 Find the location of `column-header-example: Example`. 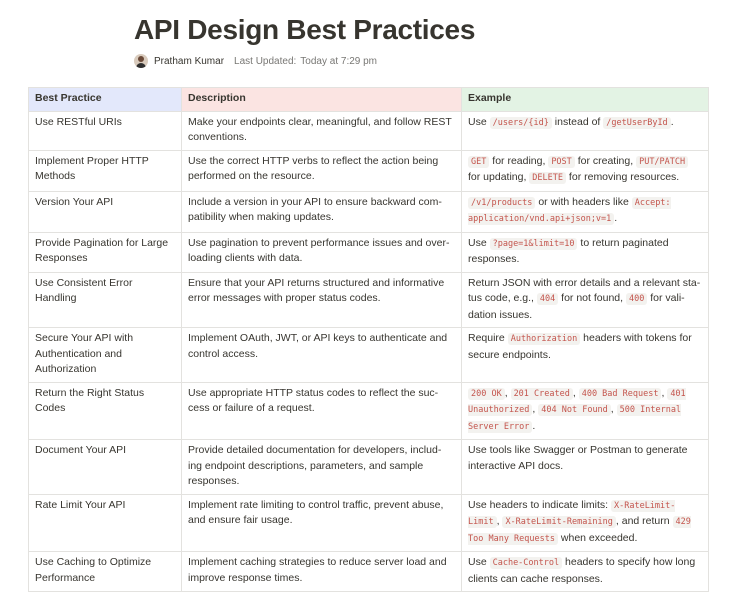

column-header-example: Example is located at coordinates (585, 99).